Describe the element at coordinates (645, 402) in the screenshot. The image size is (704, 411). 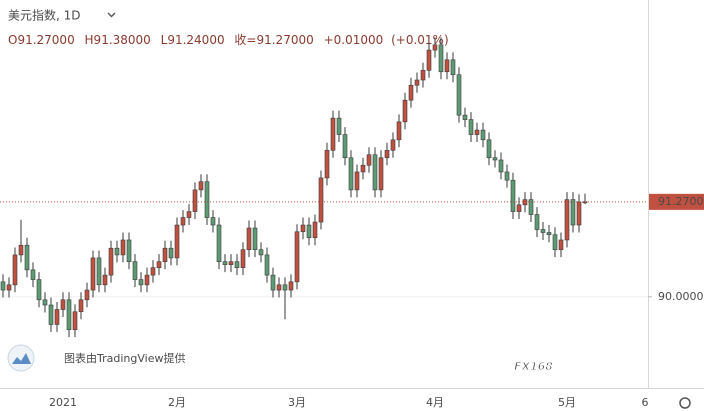
I see `x-tick-label: 6` at that location.